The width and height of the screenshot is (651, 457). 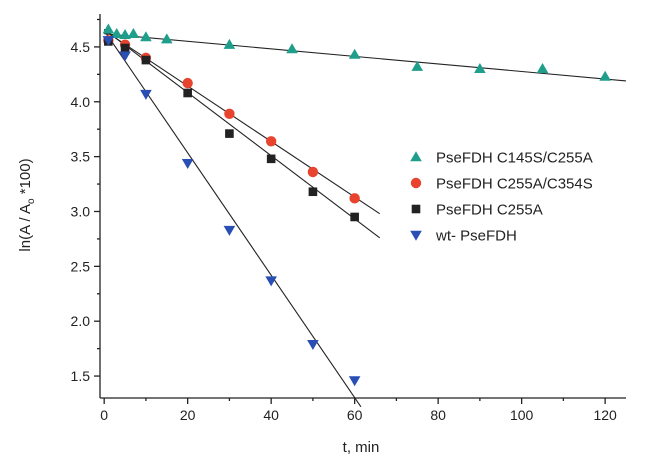 I want to click on x-tick-label: 40, so click(x=271, y=415).